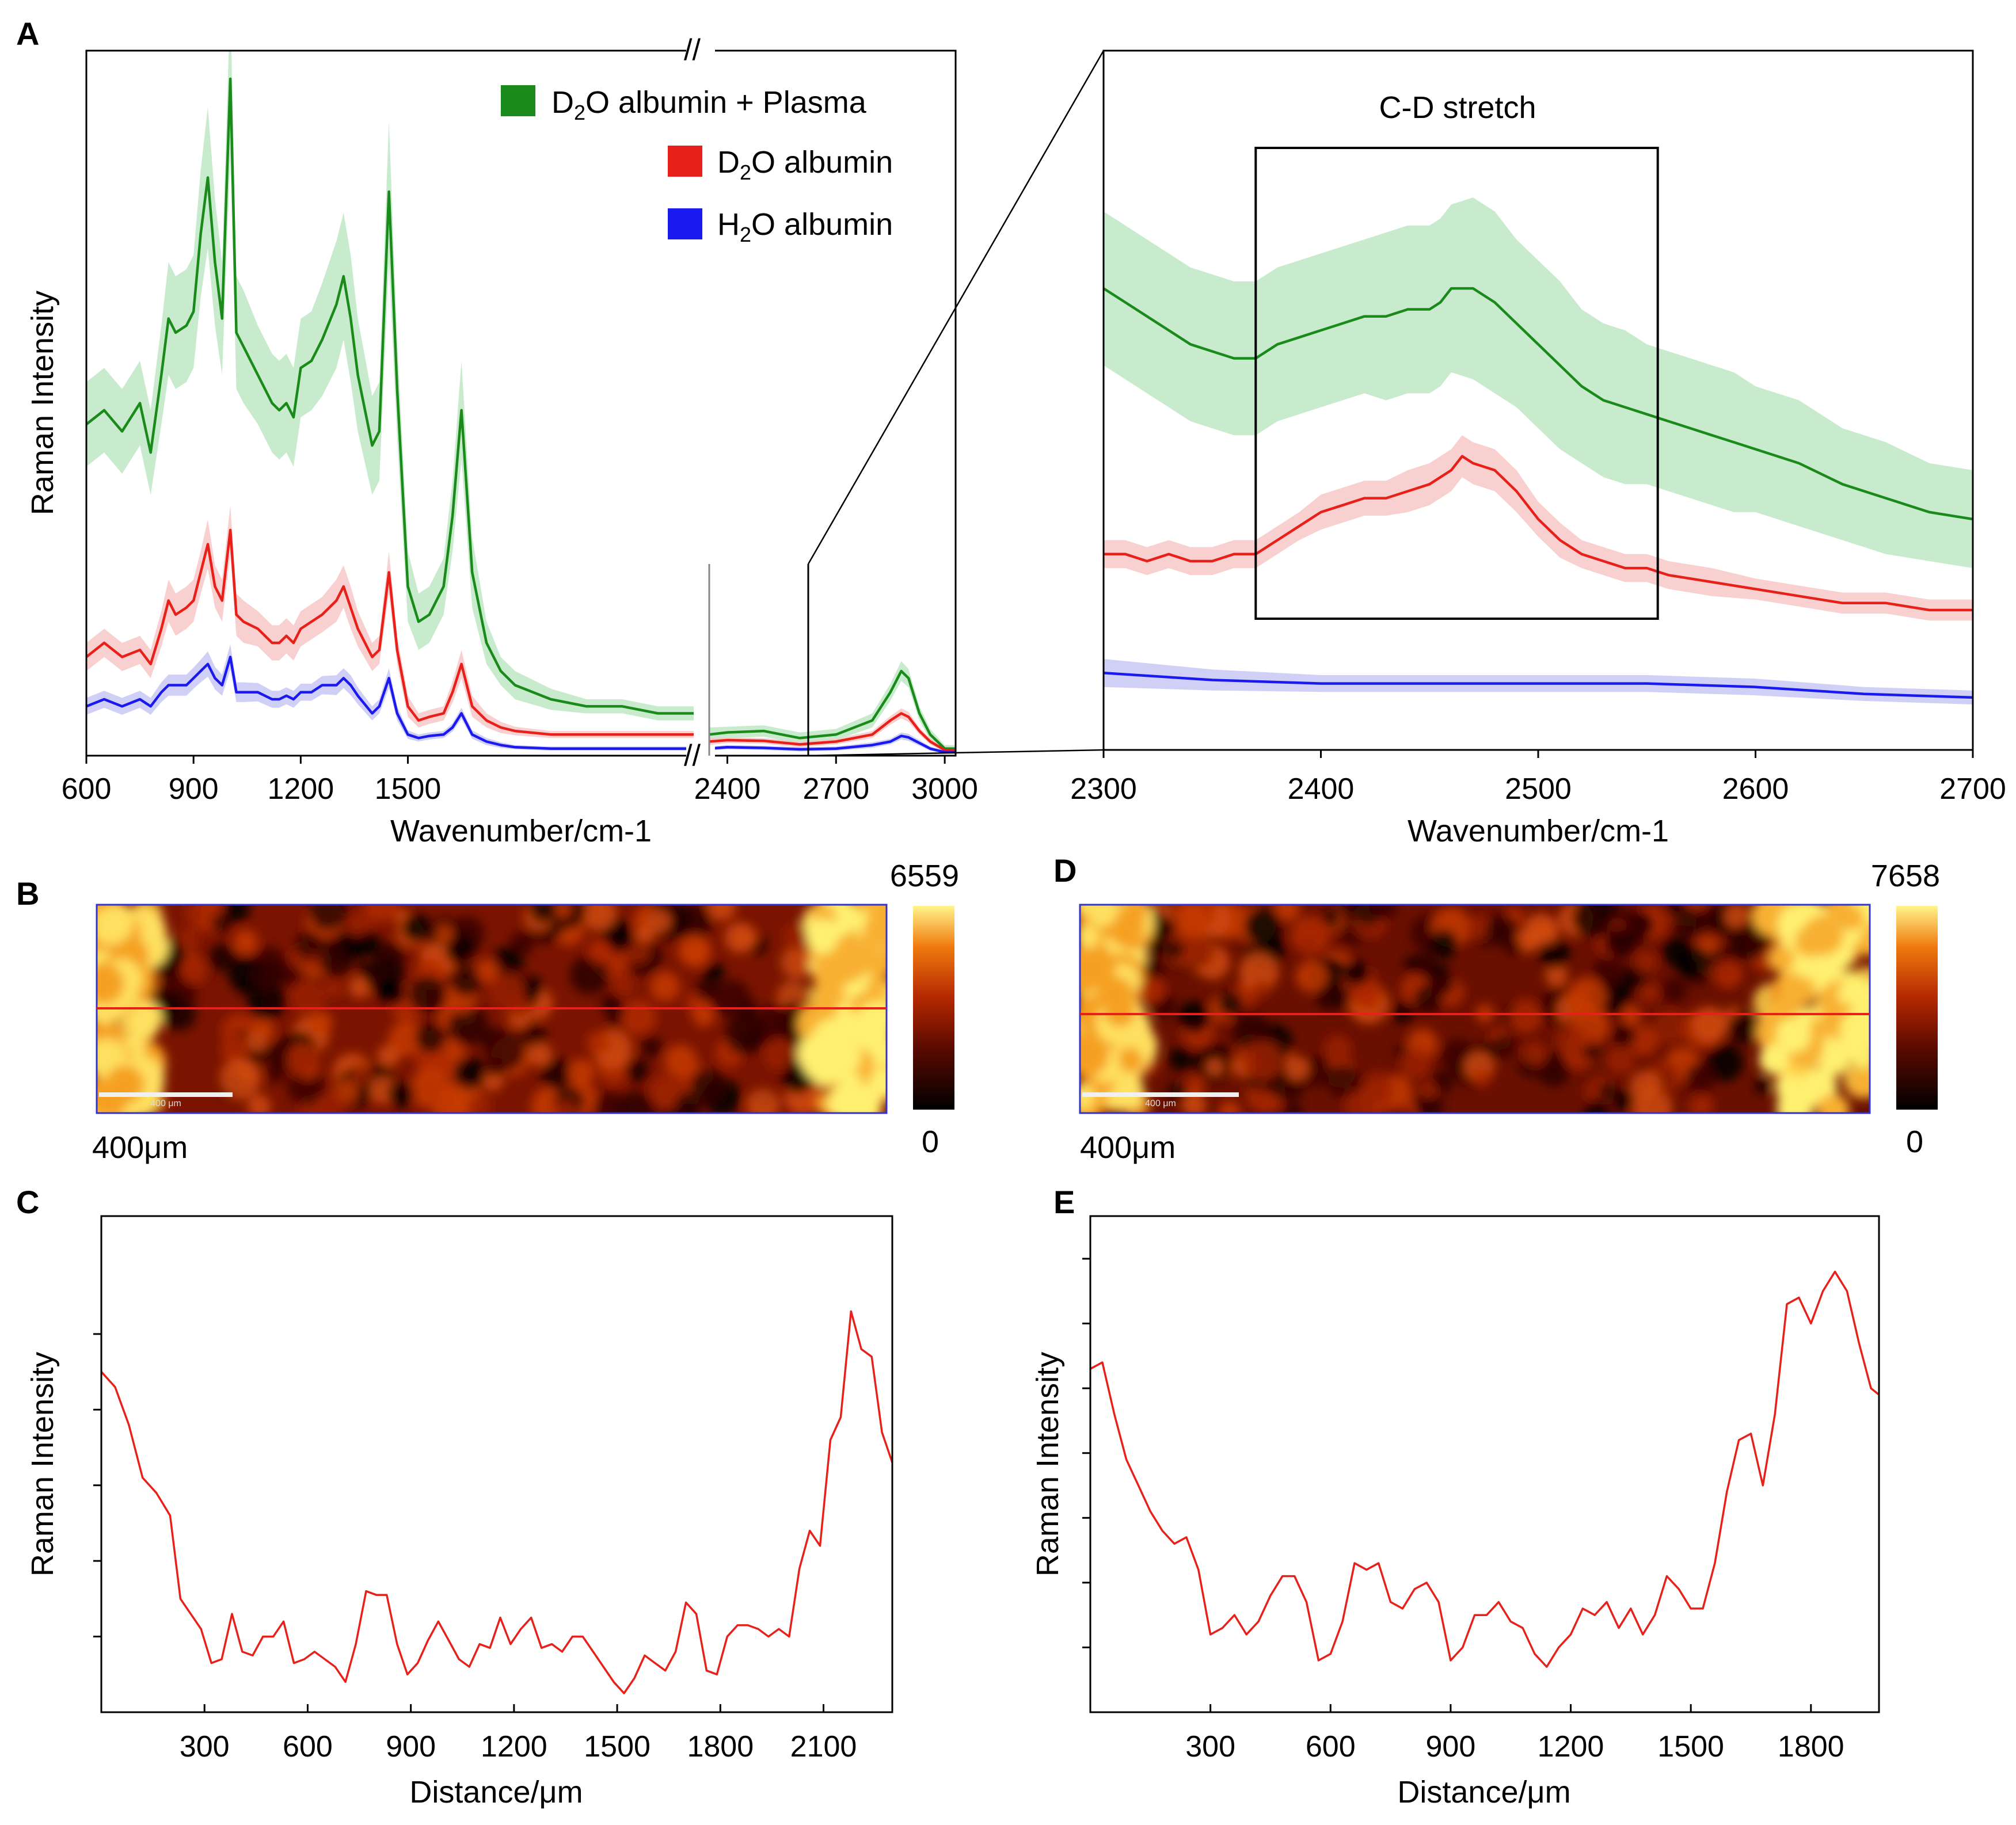 The image size is (2016, 1825). I want to click on heatmap-d-scale-bar-inner: 400 μm, so click(1160, 1103).